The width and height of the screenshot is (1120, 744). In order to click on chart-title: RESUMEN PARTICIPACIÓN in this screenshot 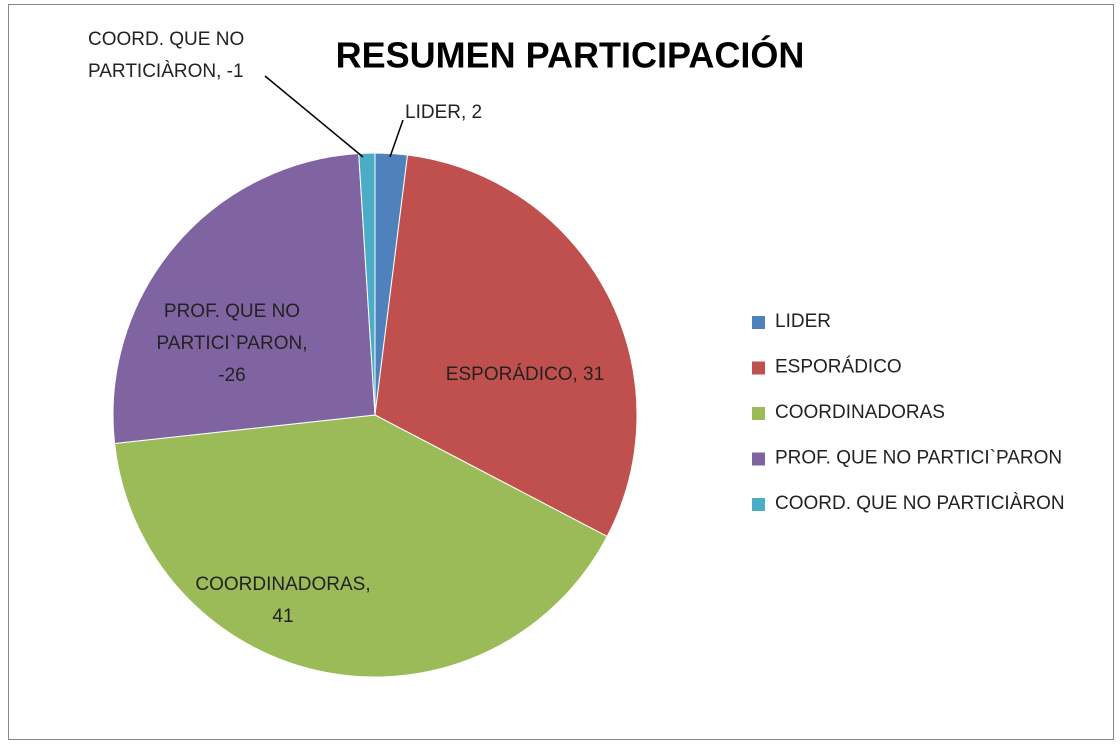, I will do `click(570, 55)`.